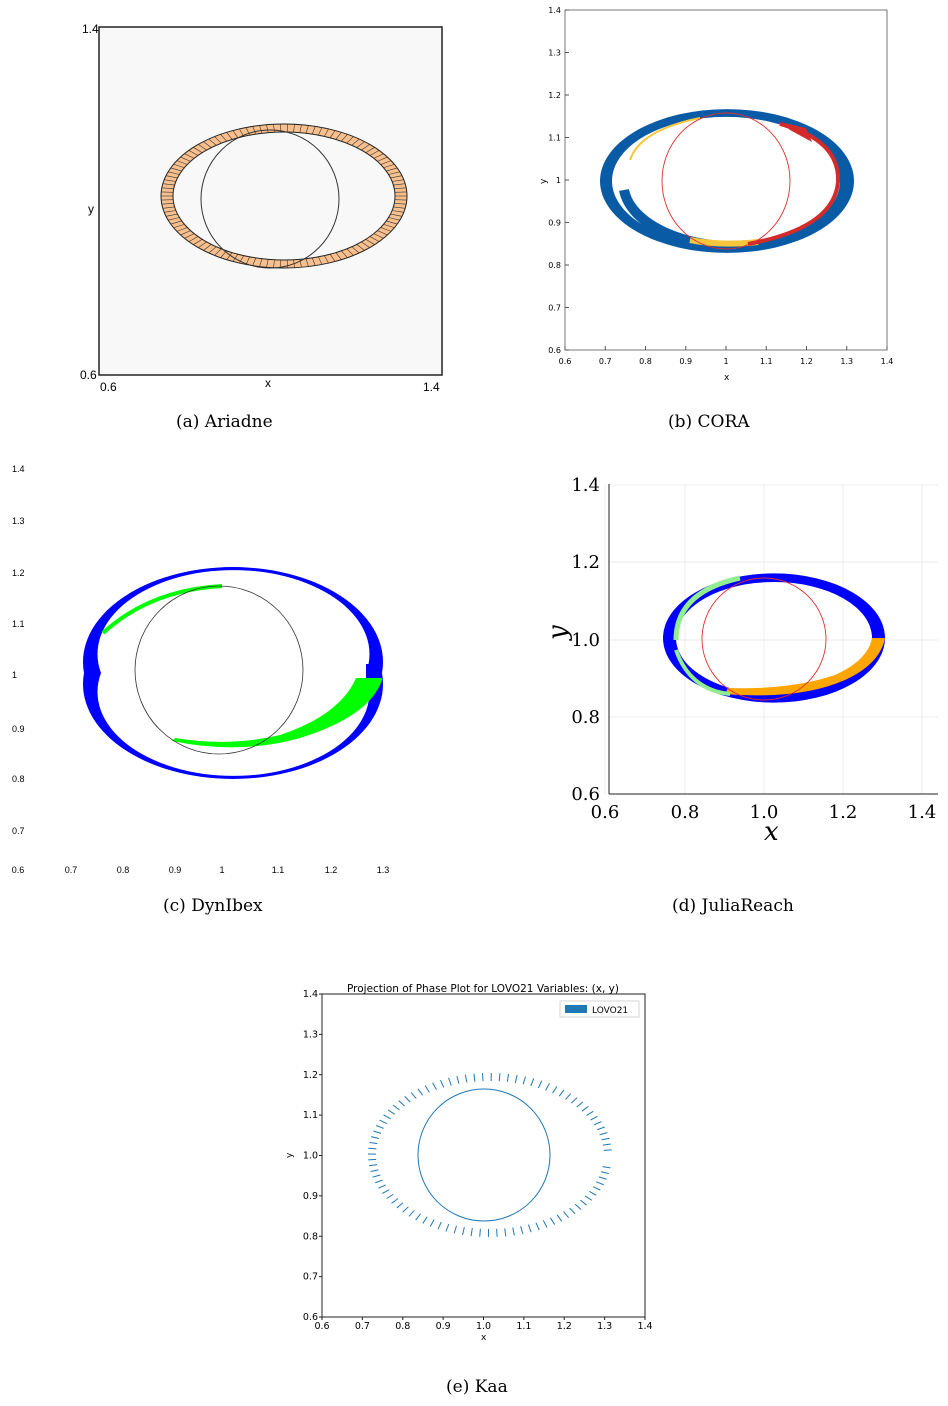 This screenshot has height=1406, width=948. Describe the element at coordinates (310, 1196) in the screenshot. I see `kaa-ytick-label: 0.9` at that location.